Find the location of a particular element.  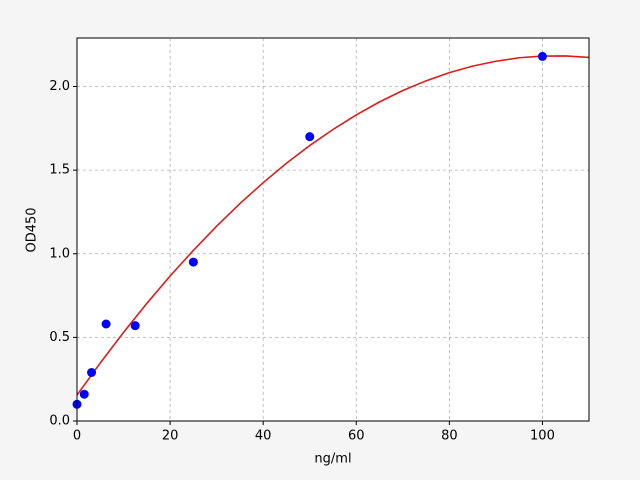

y-tick-label: 0.0 is located at coordinates (59, 421).